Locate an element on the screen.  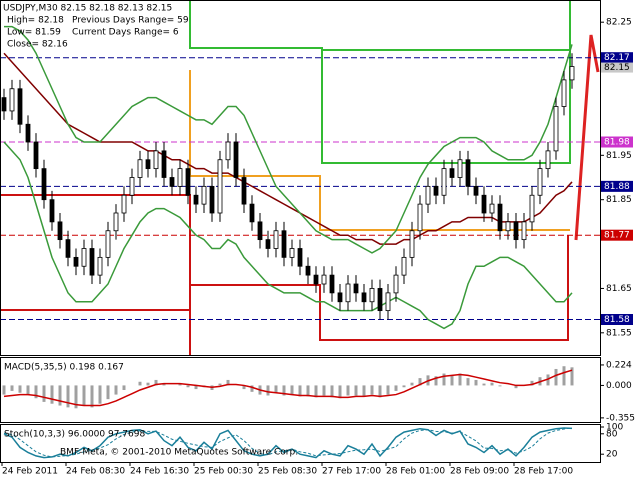
info: Low= 81.59 is located at coordinates (34, 33).